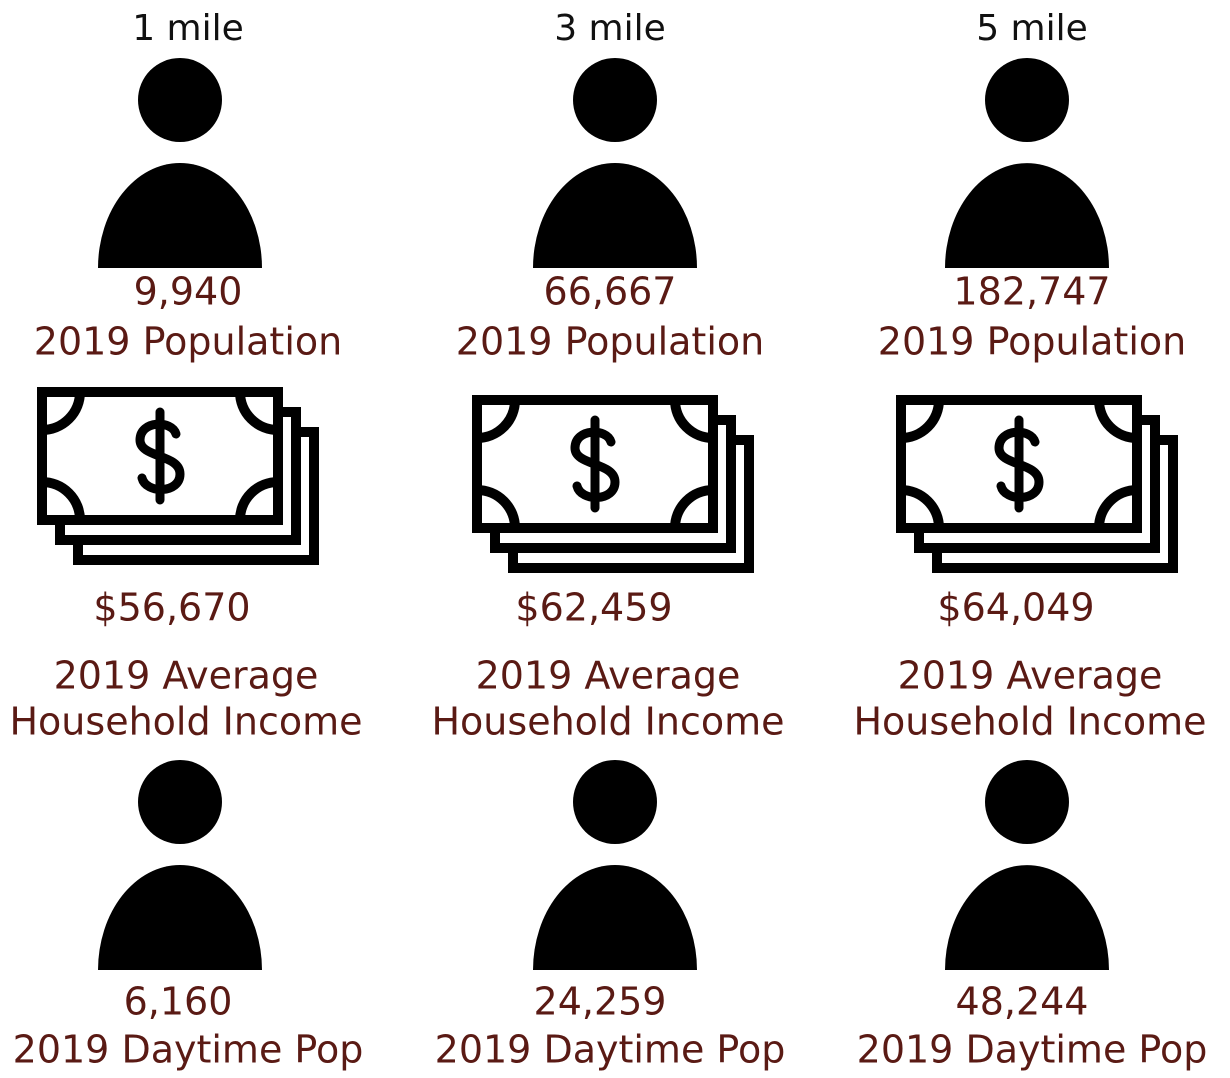 This screenshot has width=1230, height=1078. What do you see at coordinates (593, 608) in the screenshot?
I see `income-value: $62,459` at bounding box center [593, 608].